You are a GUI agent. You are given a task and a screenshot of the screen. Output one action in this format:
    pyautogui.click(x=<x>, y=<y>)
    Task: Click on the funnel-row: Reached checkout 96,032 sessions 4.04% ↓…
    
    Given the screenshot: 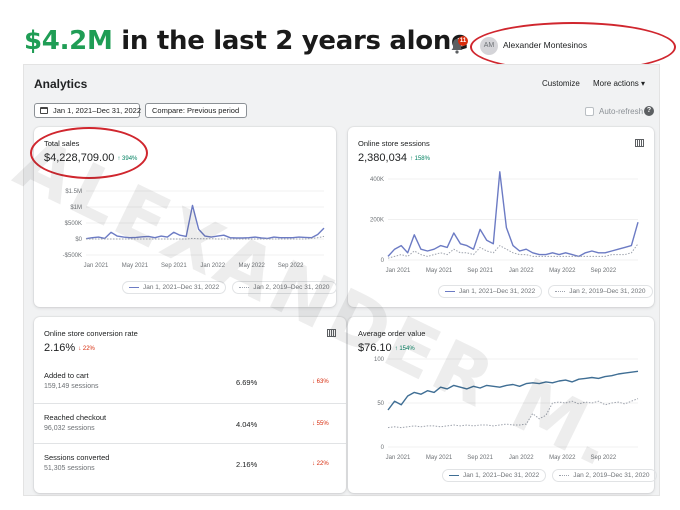 What is the action you would take?
    pyautogui.click(x=190, y=423)
    